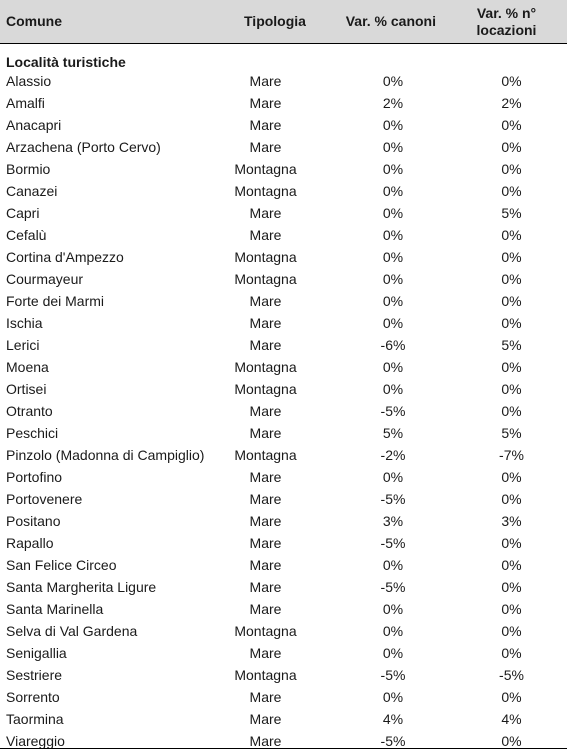  What do you see at coordinates (114, 367) in the screenshot?
I see `cell-comune: Moena` at bounding box center [114, 367].